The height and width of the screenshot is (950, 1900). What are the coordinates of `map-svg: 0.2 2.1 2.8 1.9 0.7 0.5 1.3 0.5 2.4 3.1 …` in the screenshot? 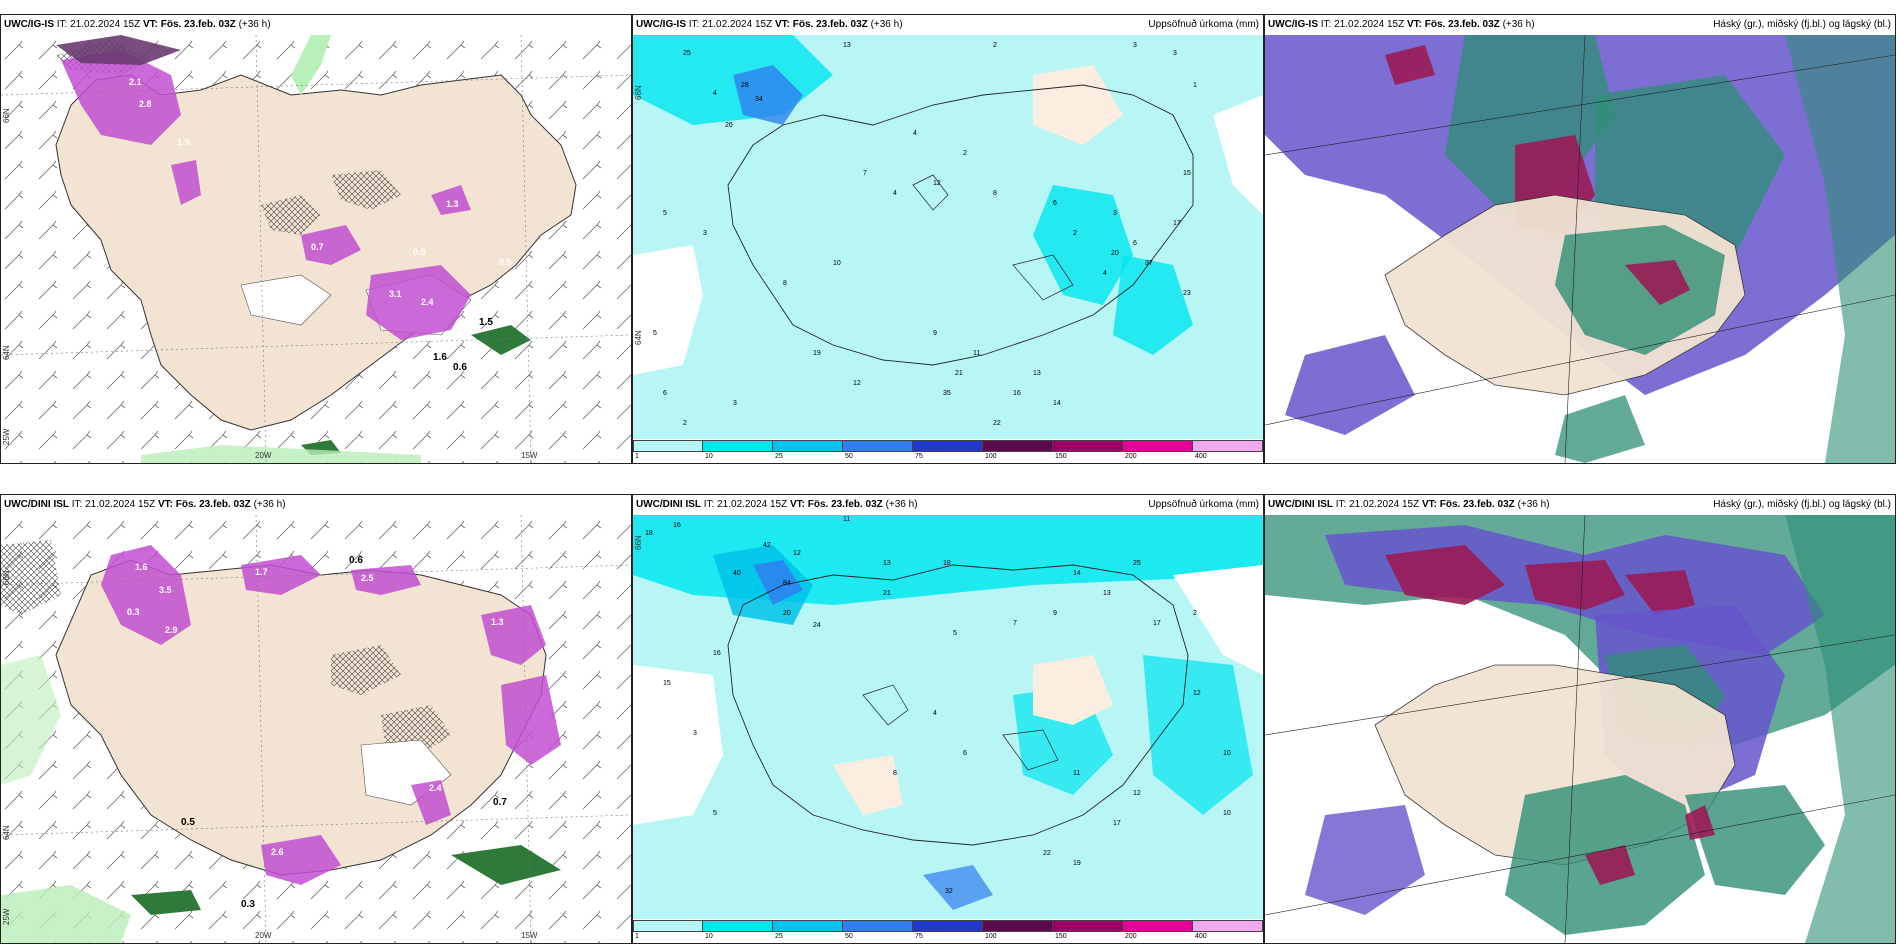 It's located at (316, 249).